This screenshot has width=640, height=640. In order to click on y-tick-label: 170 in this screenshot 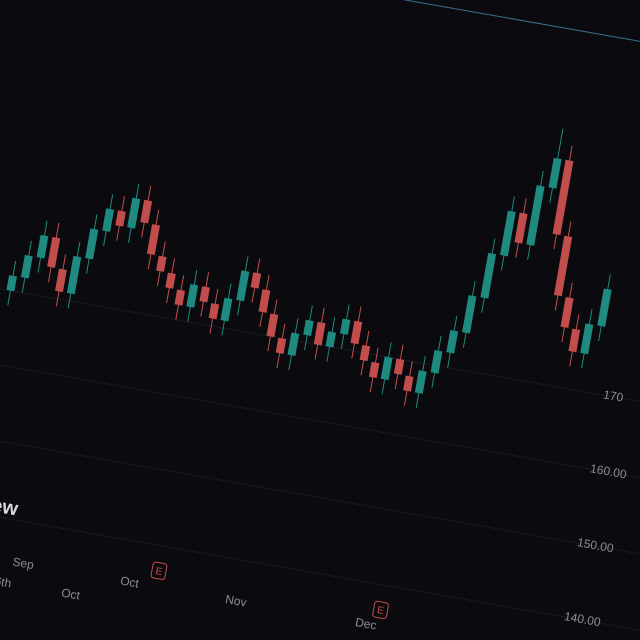, I will do `click(613, 395)`.